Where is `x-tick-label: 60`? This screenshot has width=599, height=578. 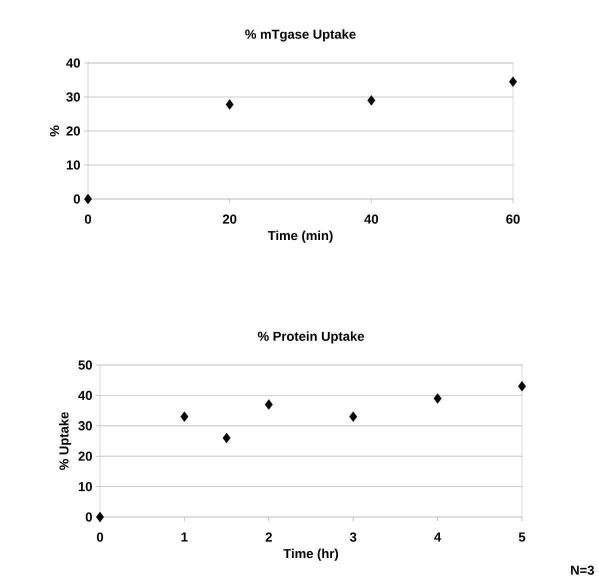
x-tick-label: 60 is located at coordinates (513, 219).